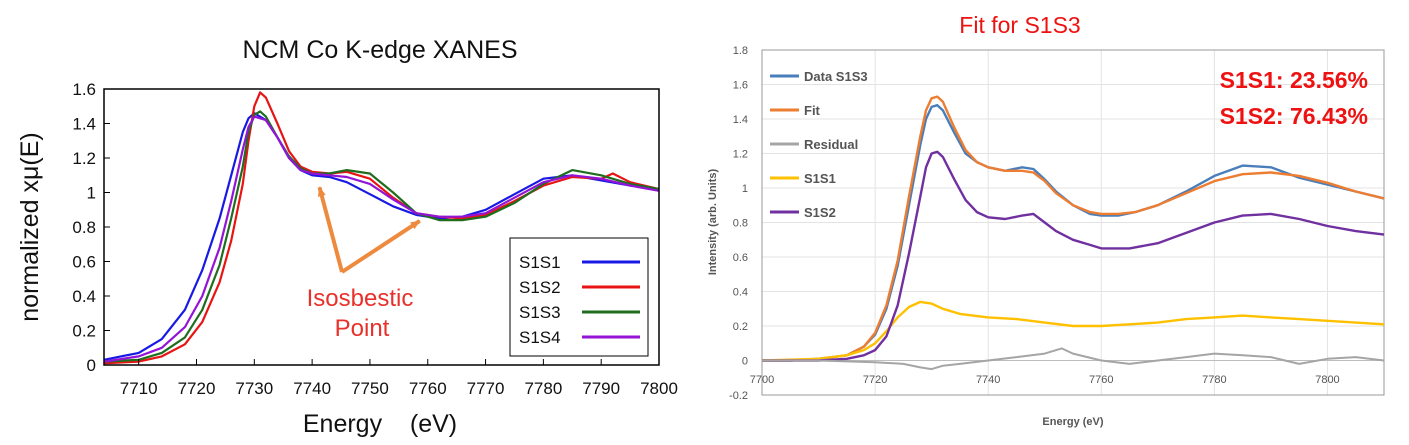 This screenshot has width=1409, height=445. I want to click on fit-series-residual, so click(1073, 359).